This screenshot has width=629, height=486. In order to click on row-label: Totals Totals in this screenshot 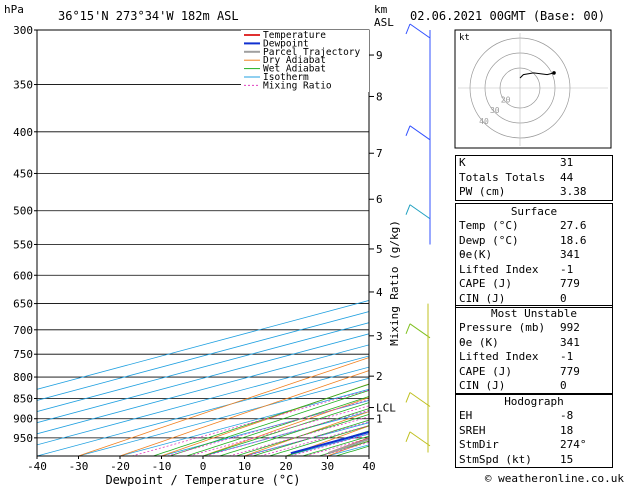, I will do `click(502, 177)`.